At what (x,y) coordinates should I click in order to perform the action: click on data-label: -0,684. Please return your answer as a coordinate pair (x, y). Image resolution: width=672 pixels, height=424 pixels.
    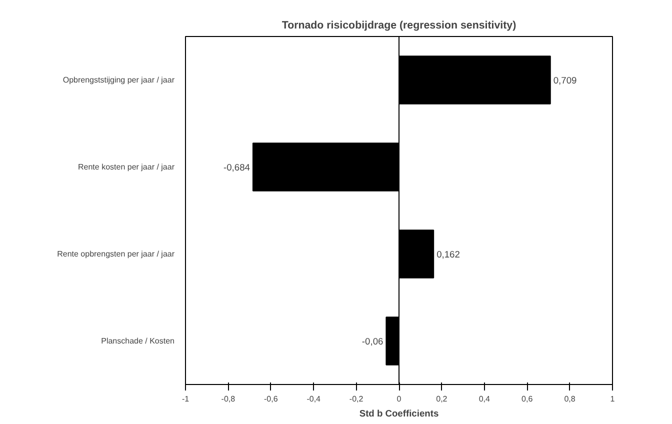
    Looking at the image, I should click on (237, 167).